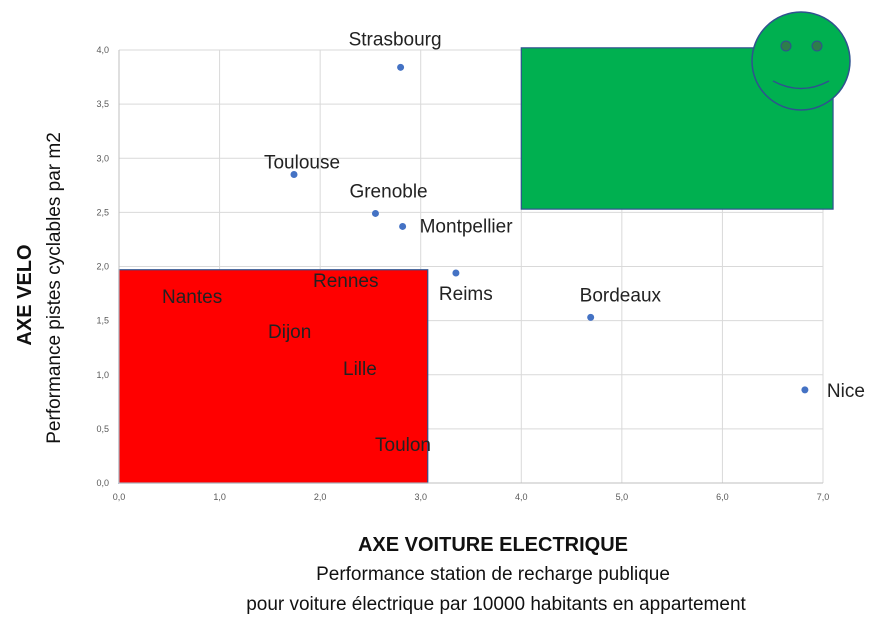 The height and width of the screenshot is (630, 889). I want to click on point-label: Nice, so click(846, 391).